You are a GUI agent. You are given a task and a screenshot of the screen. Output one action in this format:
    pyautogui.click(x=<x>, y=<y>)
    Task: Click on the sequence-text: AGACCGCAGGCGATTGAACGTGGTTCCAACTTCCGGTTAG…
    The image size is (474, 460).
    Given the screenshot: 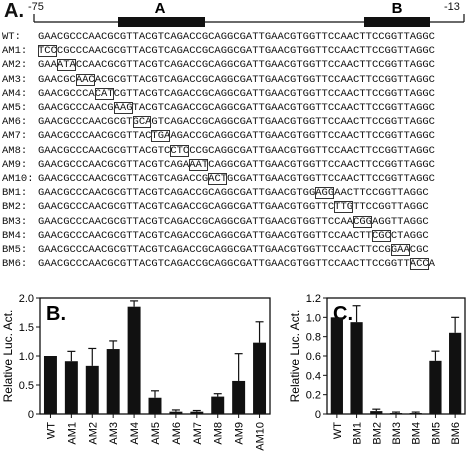 What is the action you would take?
    pyautogui.click(x=302, y=136)
    